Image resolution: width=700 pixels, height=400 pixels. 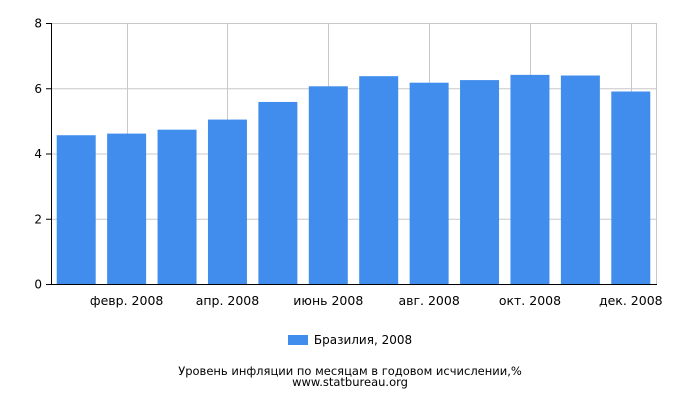 What do you see at coordinates (363, 340) in the screenshot?
I see `legend-label: Бразилия, 2008` at bounding box center [363, 340].